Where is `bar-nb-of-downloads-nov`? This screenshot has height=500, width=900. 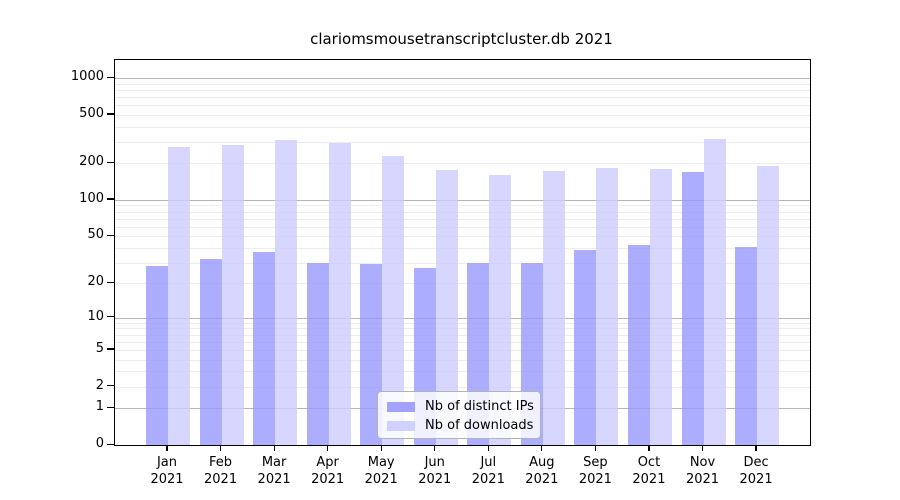 bar-nb-of-downloads-nov is located at coordinates (714, 291).